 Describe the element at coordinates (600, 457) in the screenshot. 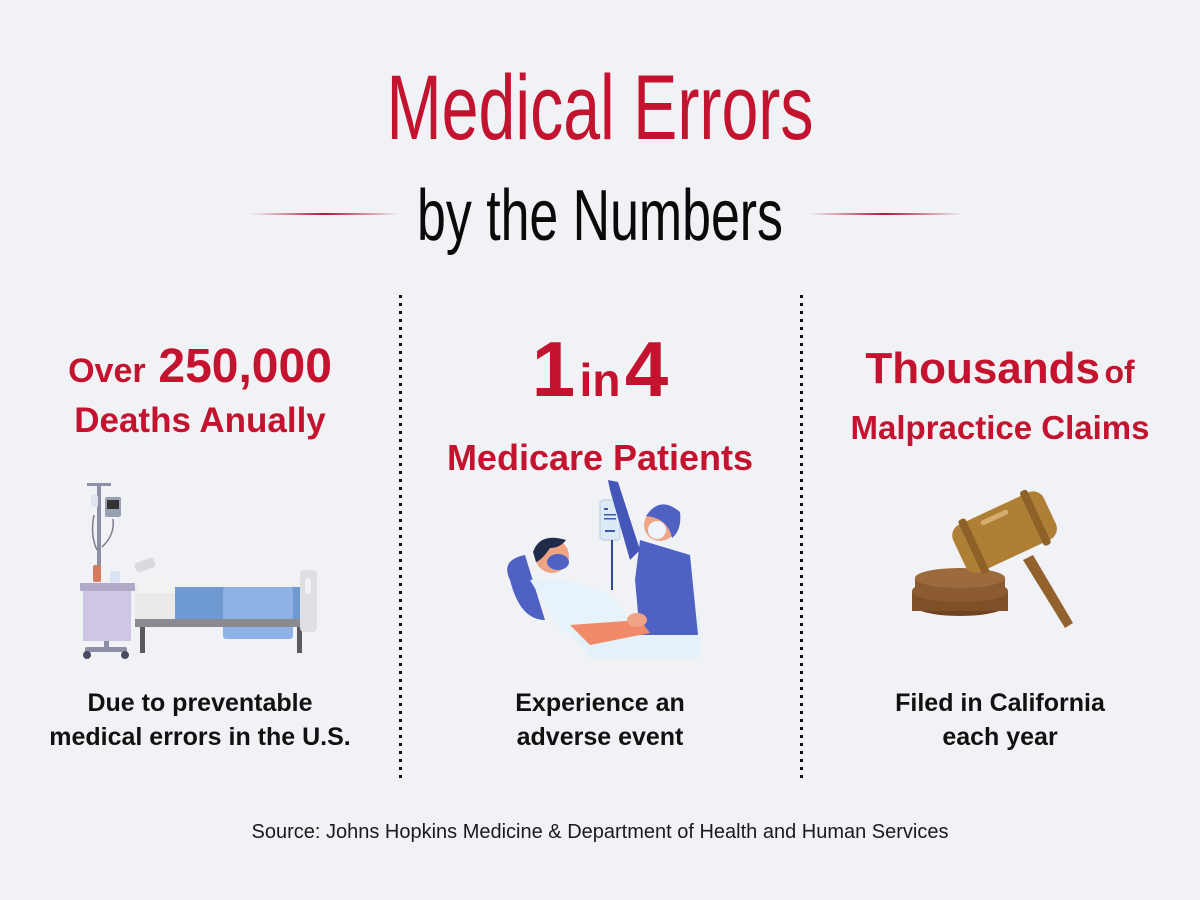

I see `headline-line2: Medicare Patients` at that location.